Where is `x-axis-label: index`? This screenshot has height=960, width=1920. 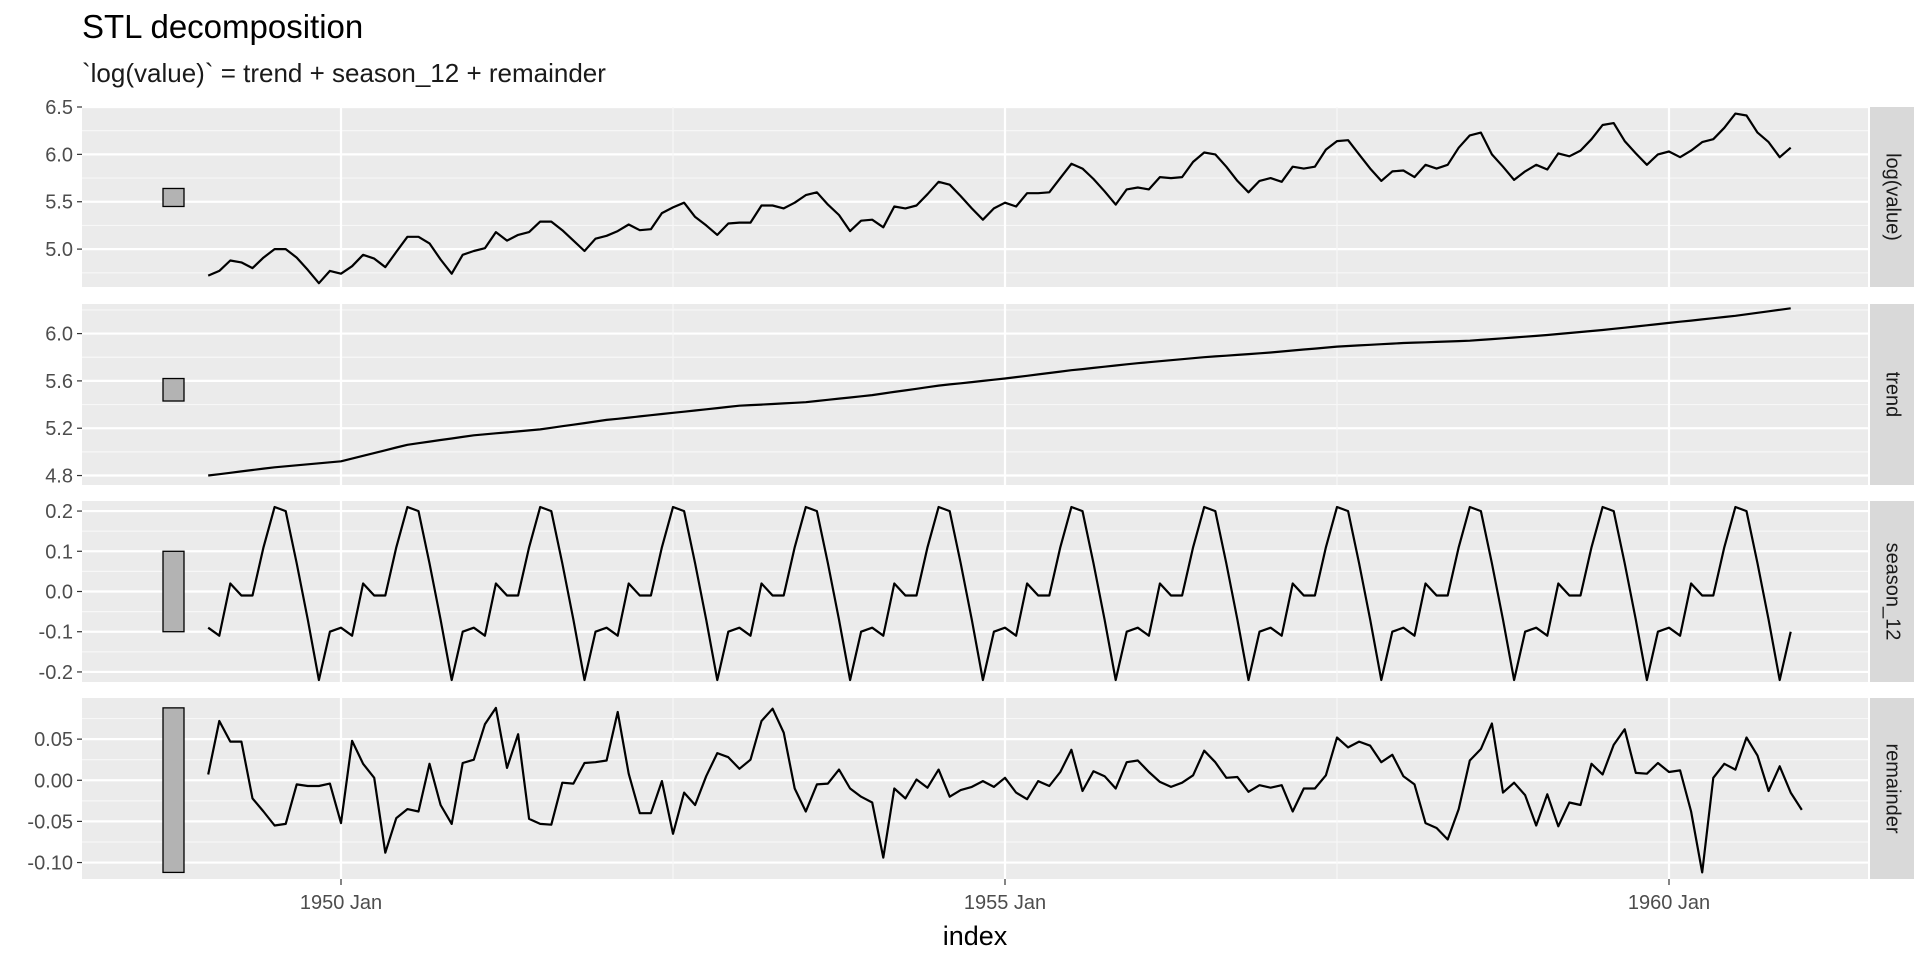 x-axis-label: index is located at coordinates (975, 936).